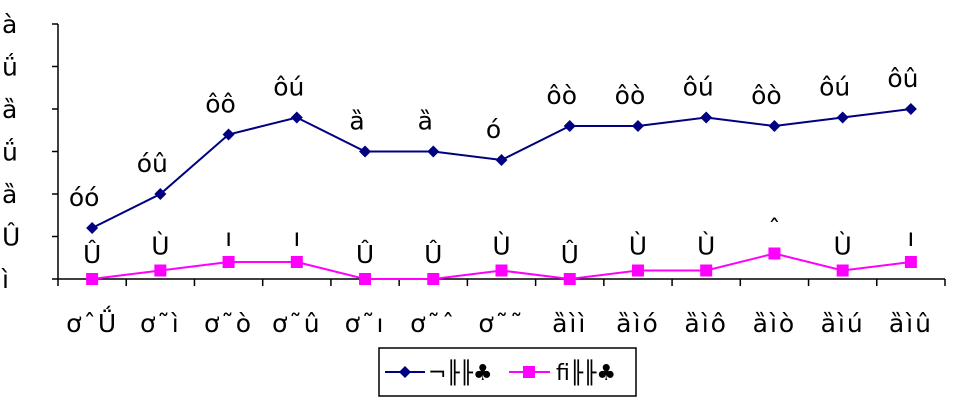 The image size is (959, 402). What do you see at coordinates (92, 321) in the screenshot?
I see `x-tick-label: ơˆǗ` at bounding box center [92, 321].